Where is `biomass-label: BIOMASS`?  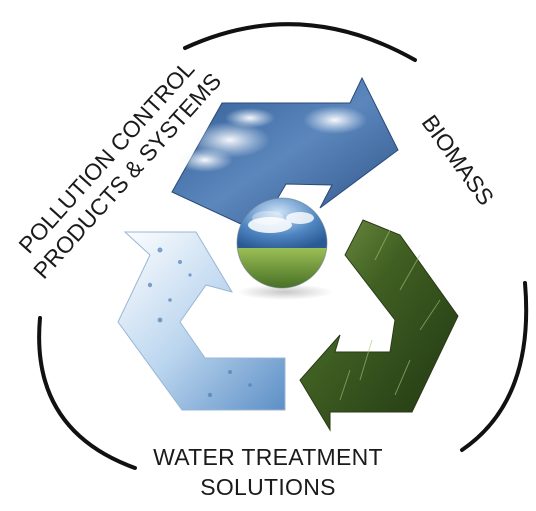
biomass-label: BIOMASS is located at coordinates (458, 160).